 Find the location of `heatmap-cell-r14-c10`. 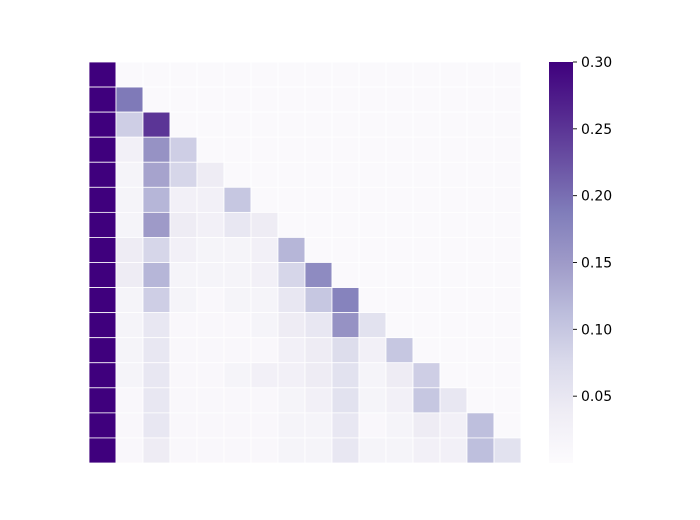

heatmap-cell-r14-c10 is located at coordinates (372, 425).